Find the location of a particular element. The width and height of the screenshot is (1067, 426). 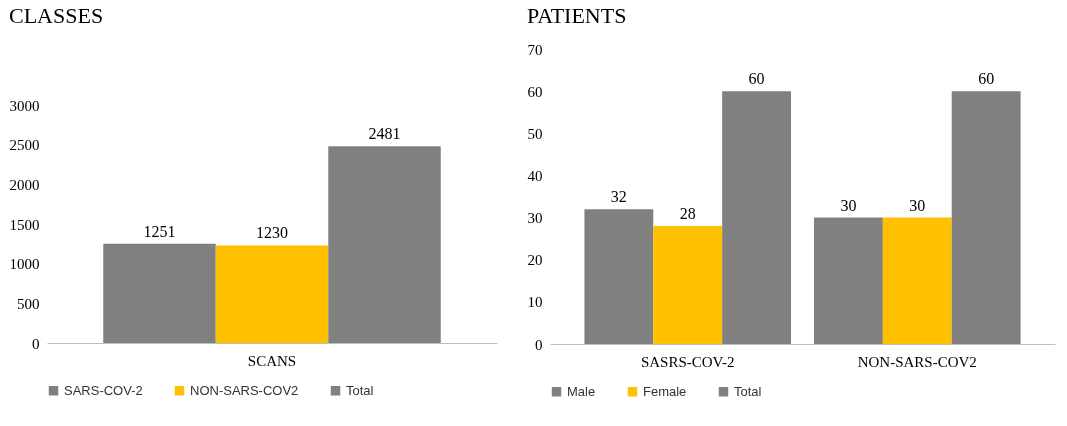

data-label: 28 is located at coordinates (687, 213).